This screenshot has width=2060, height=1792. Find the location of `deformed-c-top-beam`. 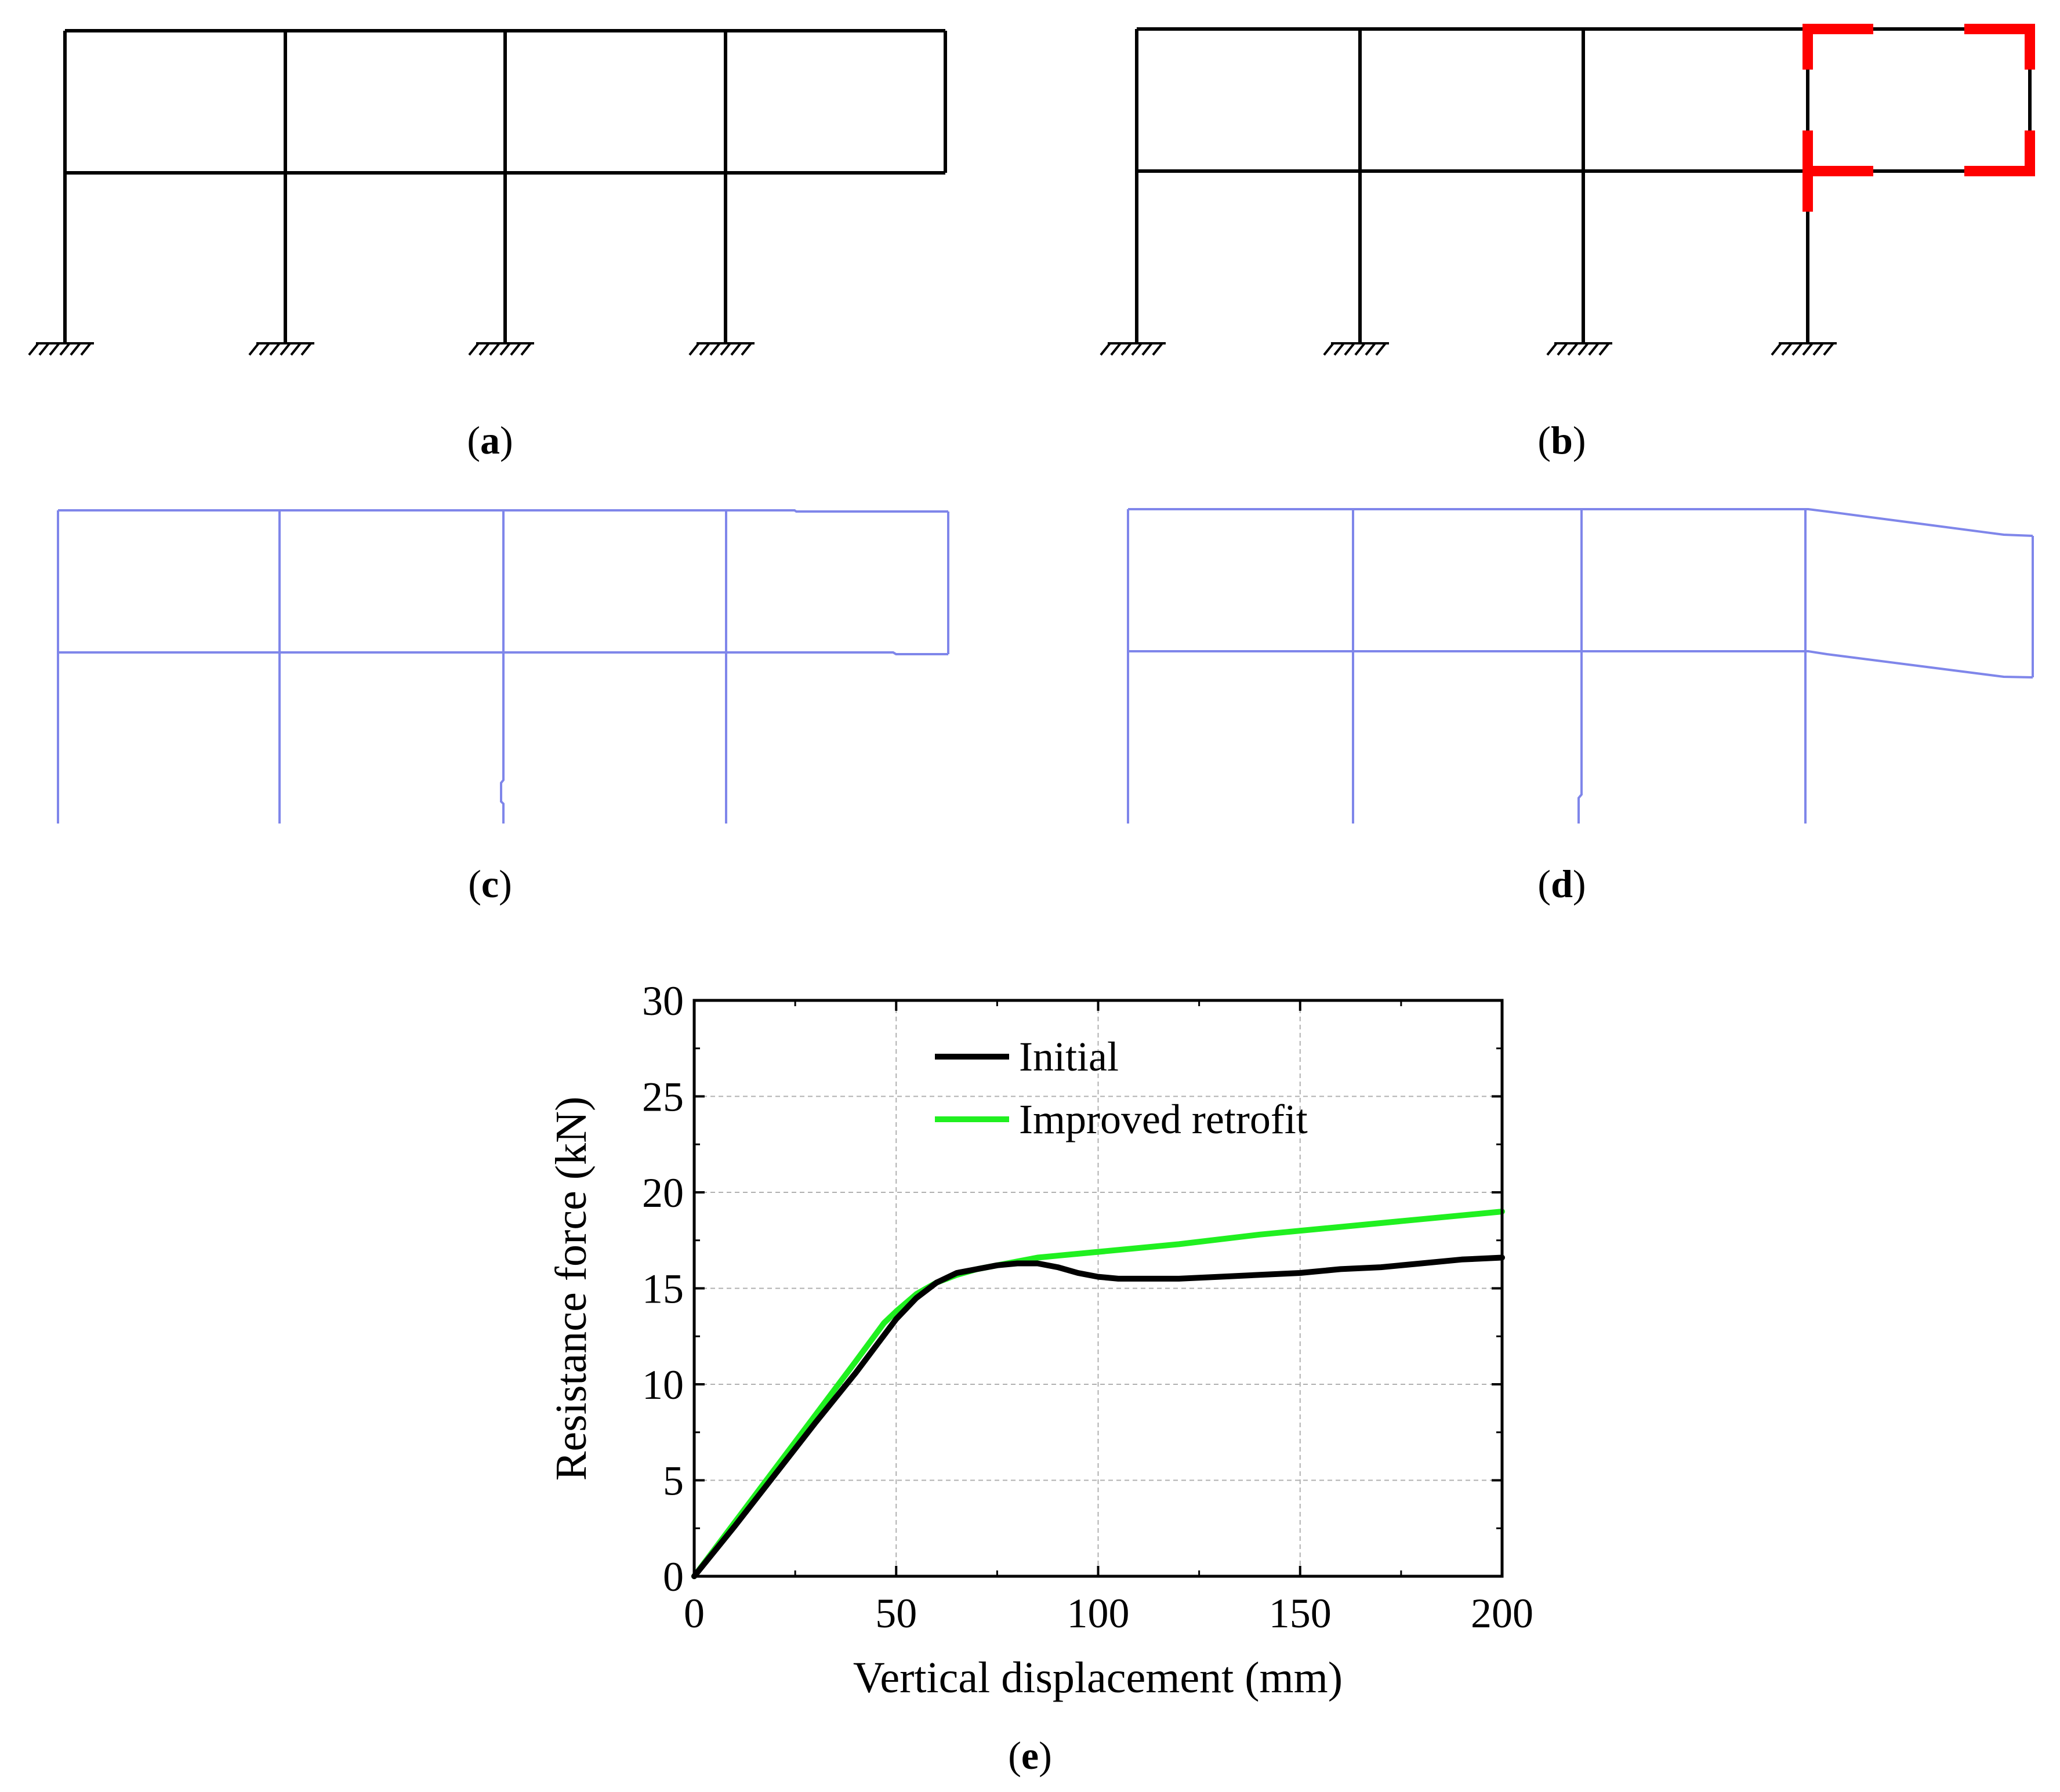

deformed-c-top-beam is located at coordinates (503, 511).